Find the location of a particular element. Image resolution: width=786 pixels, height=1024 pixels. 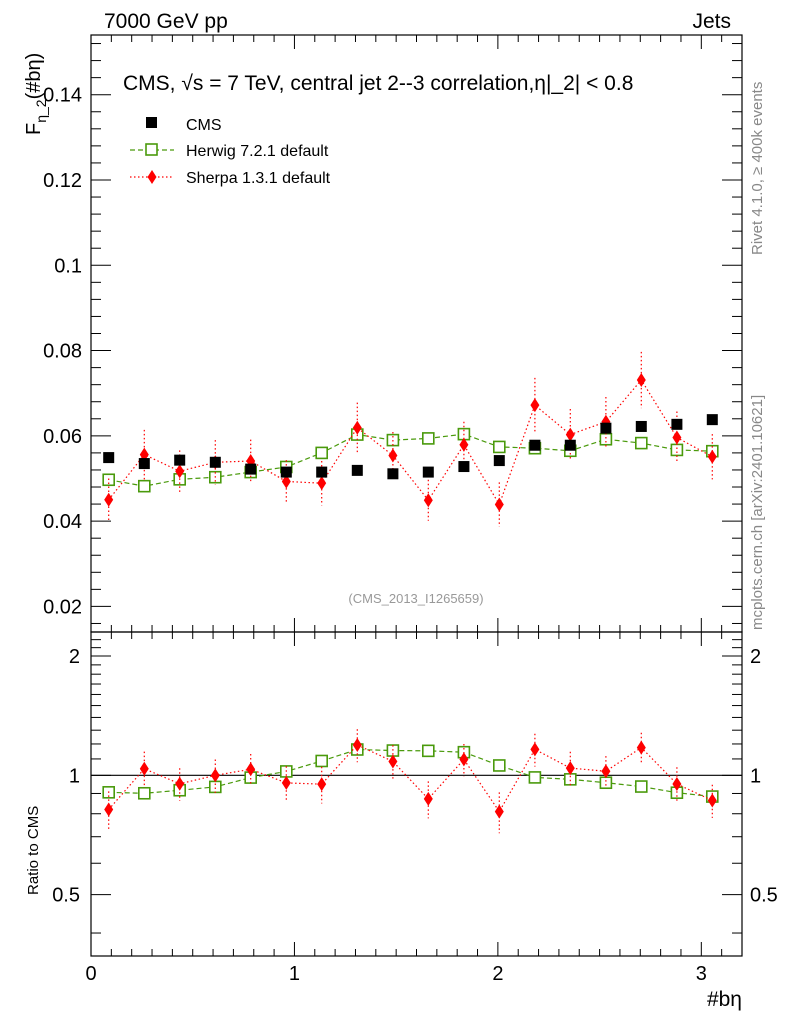

legend-label-cms: CMS is located at coordinates (204, 125).